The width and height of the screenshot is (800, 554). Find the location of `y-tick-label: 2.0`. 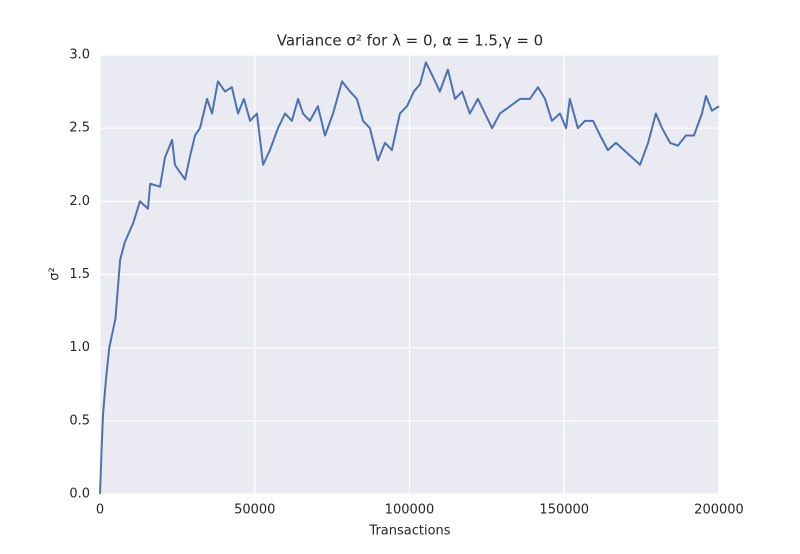

y-tick-label: 2.0 is located at coordinates (79, 201).